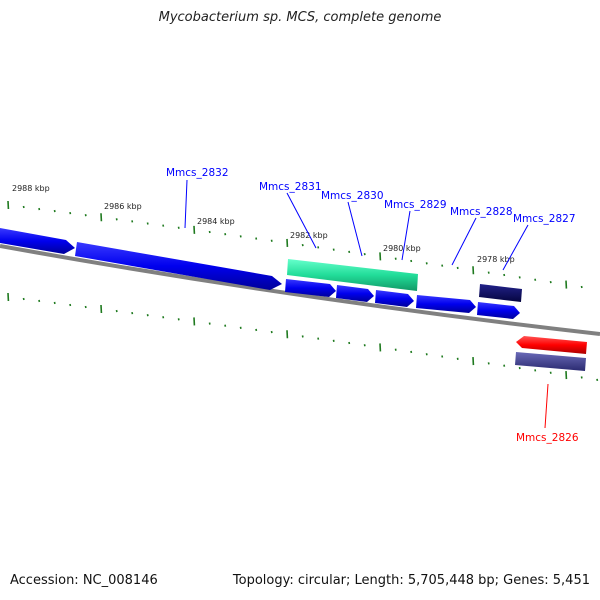 The image size is (600, 600). Describe the element at coordinates (402, 248) in the screenshot. I see `kbp-label-2980: 2980 kbp` at that location.